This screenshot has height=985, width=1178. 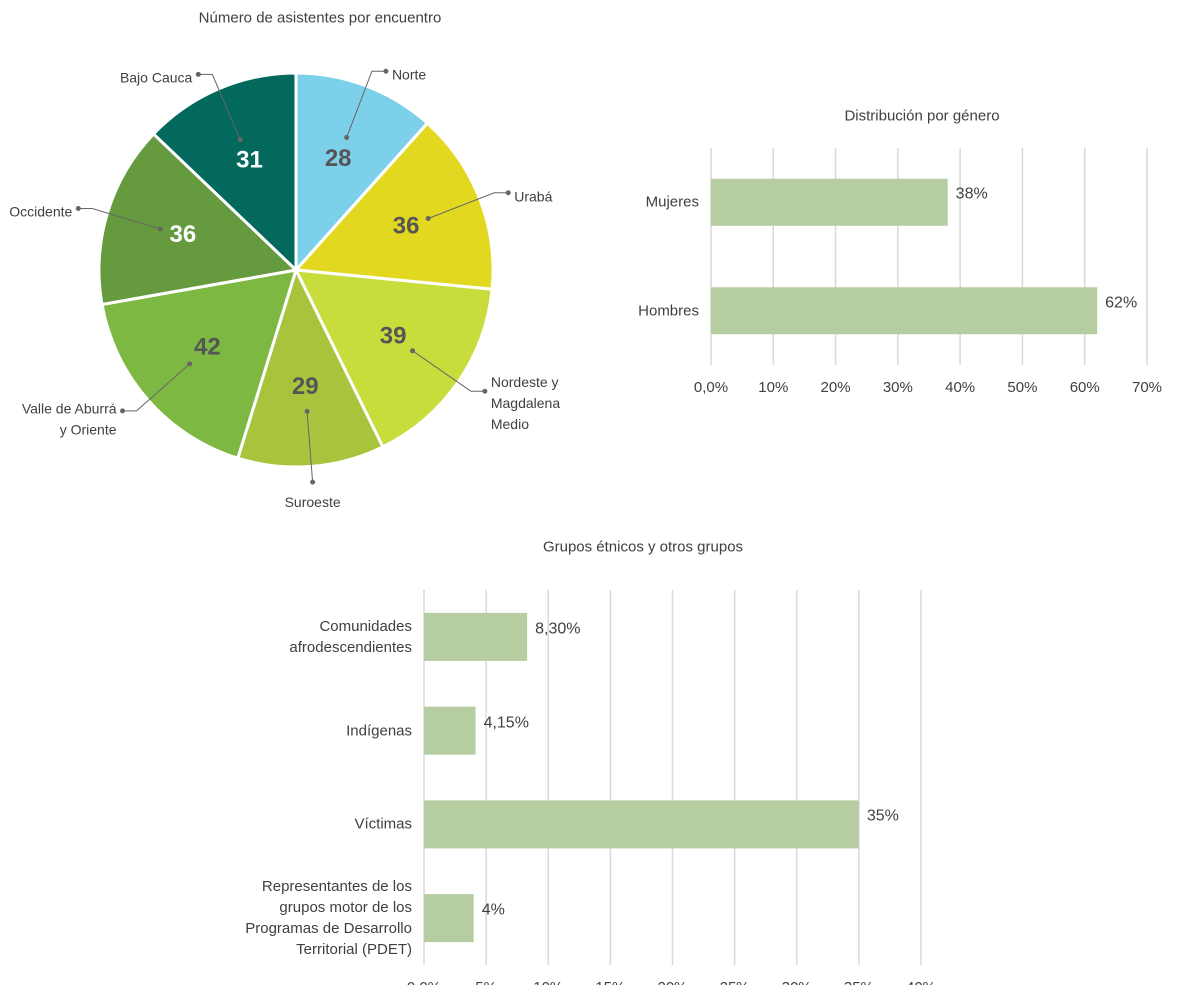 What do you see at coordinates (506, 723) in the screenshot?
I see `value-label: 4,15%` at bounding box center [506, 723].